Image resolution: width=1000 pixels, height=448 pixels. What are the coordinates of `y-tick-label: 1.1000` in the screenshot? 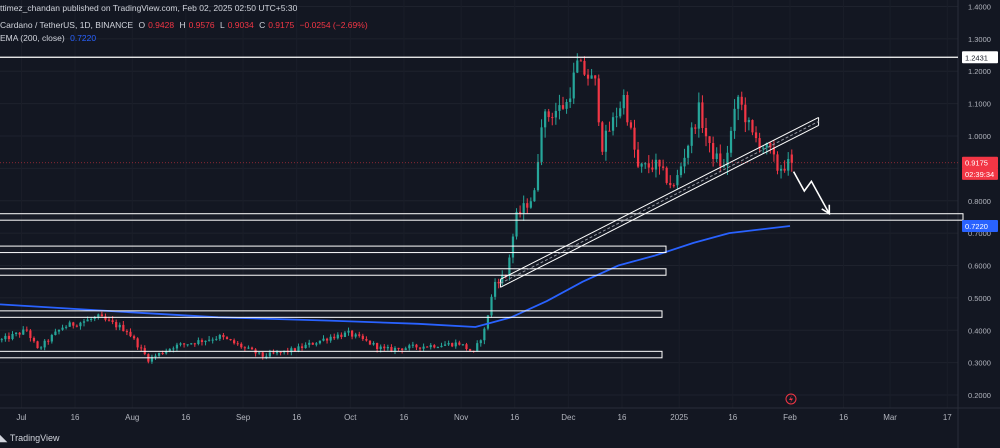 It's located at (979, 104).